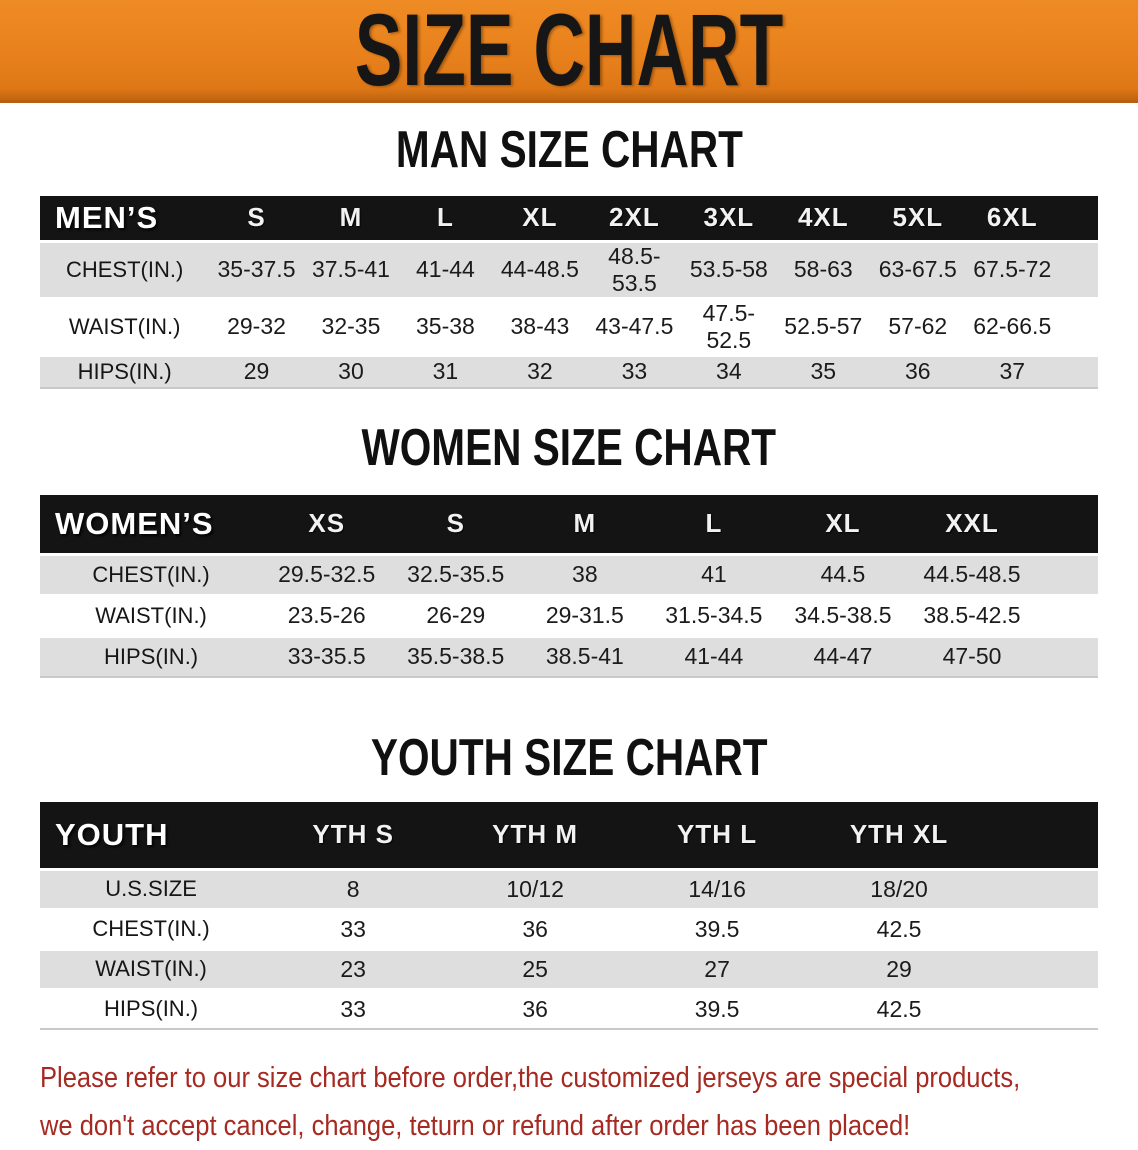 Image resolution: width=1138 pixels, height=1150 pixels. Describe the element at coordinates (823, 325) in the screenshot. I see `size-value-cell: 52.5-57` at that location.